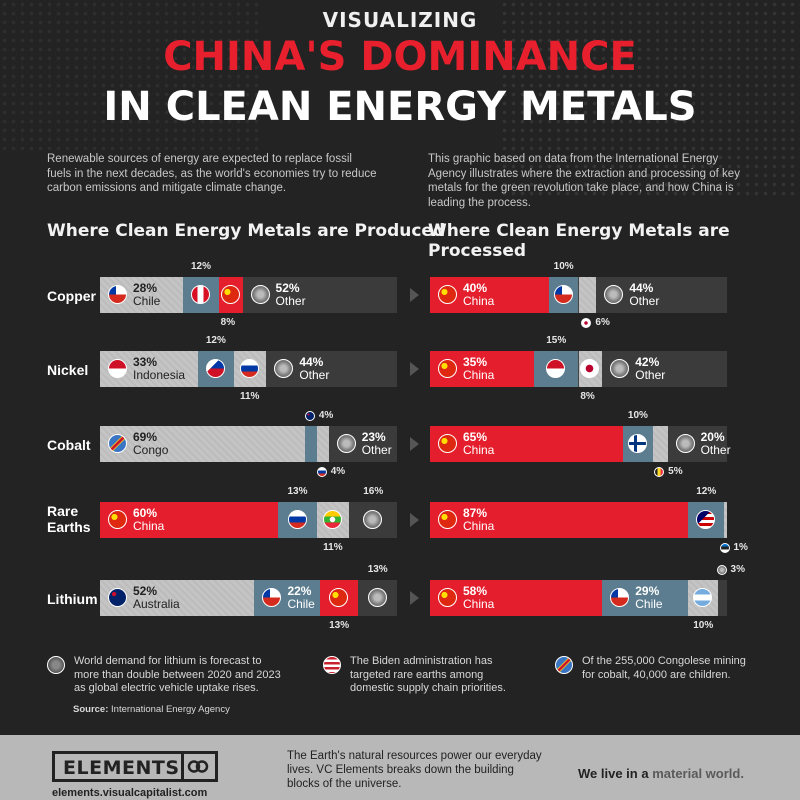 The height and width of the screenshot is (800, 800). Describe the element at coordinates (246, 231) in the screenshot. I see `section-title-produced: Where Clean Energy Metals are Produced` at that location.